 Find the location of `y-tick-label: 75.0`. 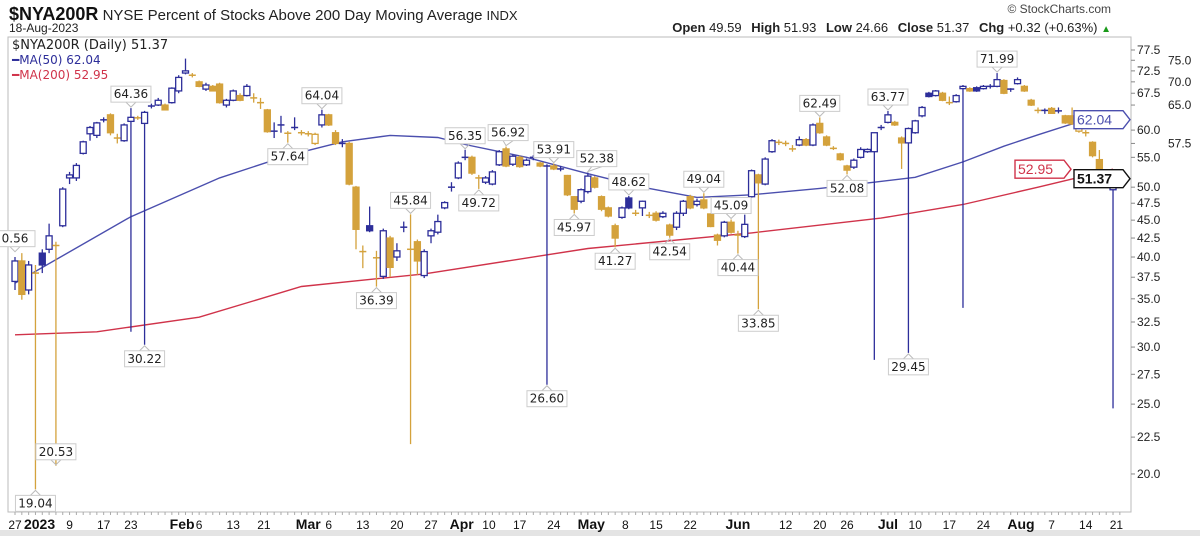

y-tick-label: 75.0 is located at coordinates (1180, 60).